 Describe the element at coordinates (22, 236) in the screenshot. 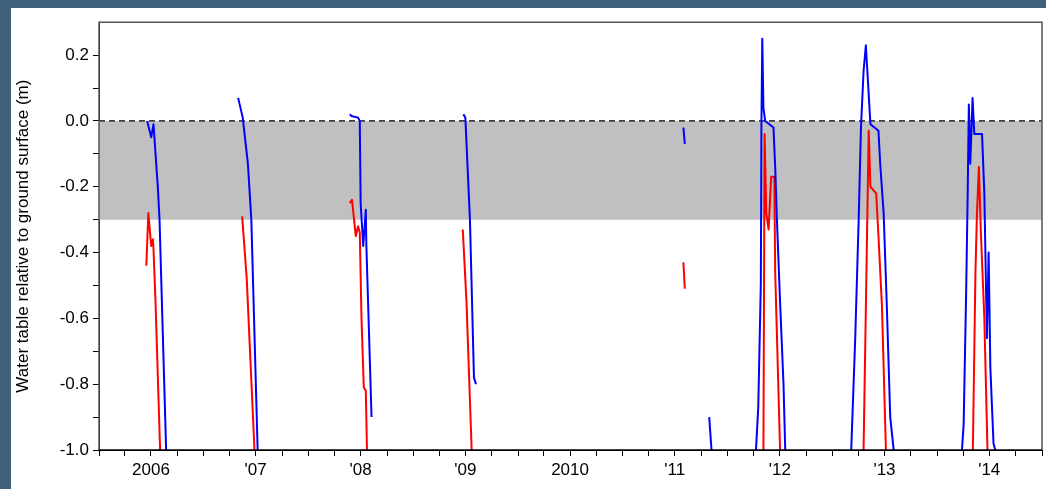

I see `y-axis-title: Water table relative to ground surface (m)` at that location.